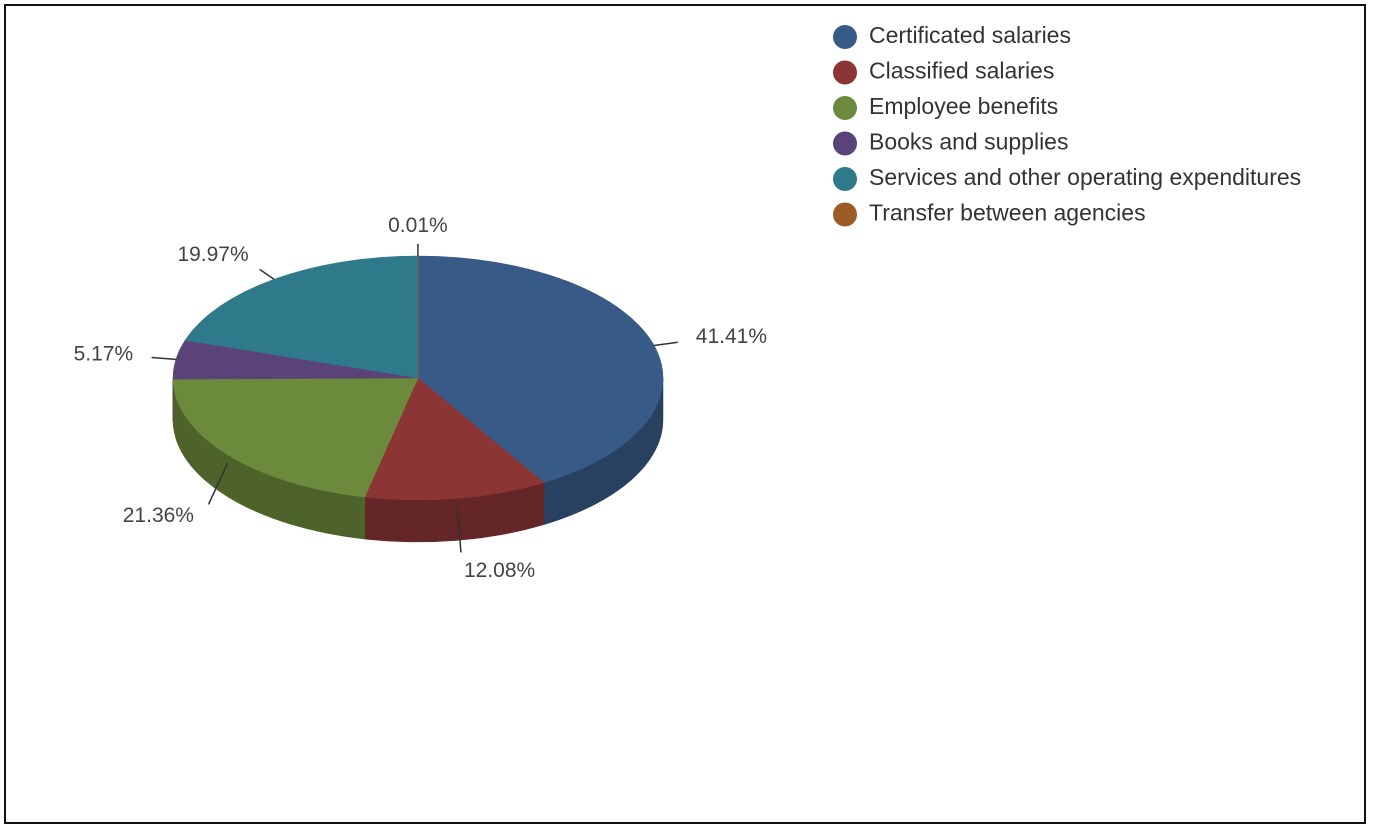 This screenshot has width=1373, height=824. Describe the element at coordinates (731, 336) in the screenshot. I see `data-label: 41.41%` at that location.